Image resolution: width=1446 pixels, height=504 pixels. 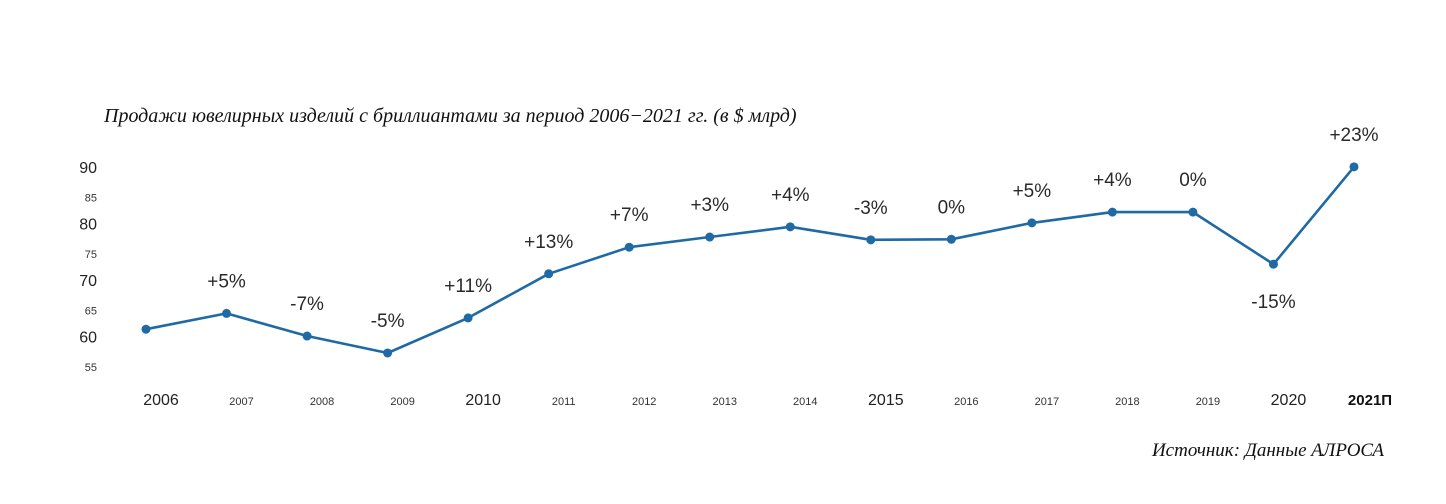 I want to click on y-tick-label: 90, so click(x=88, y=168).